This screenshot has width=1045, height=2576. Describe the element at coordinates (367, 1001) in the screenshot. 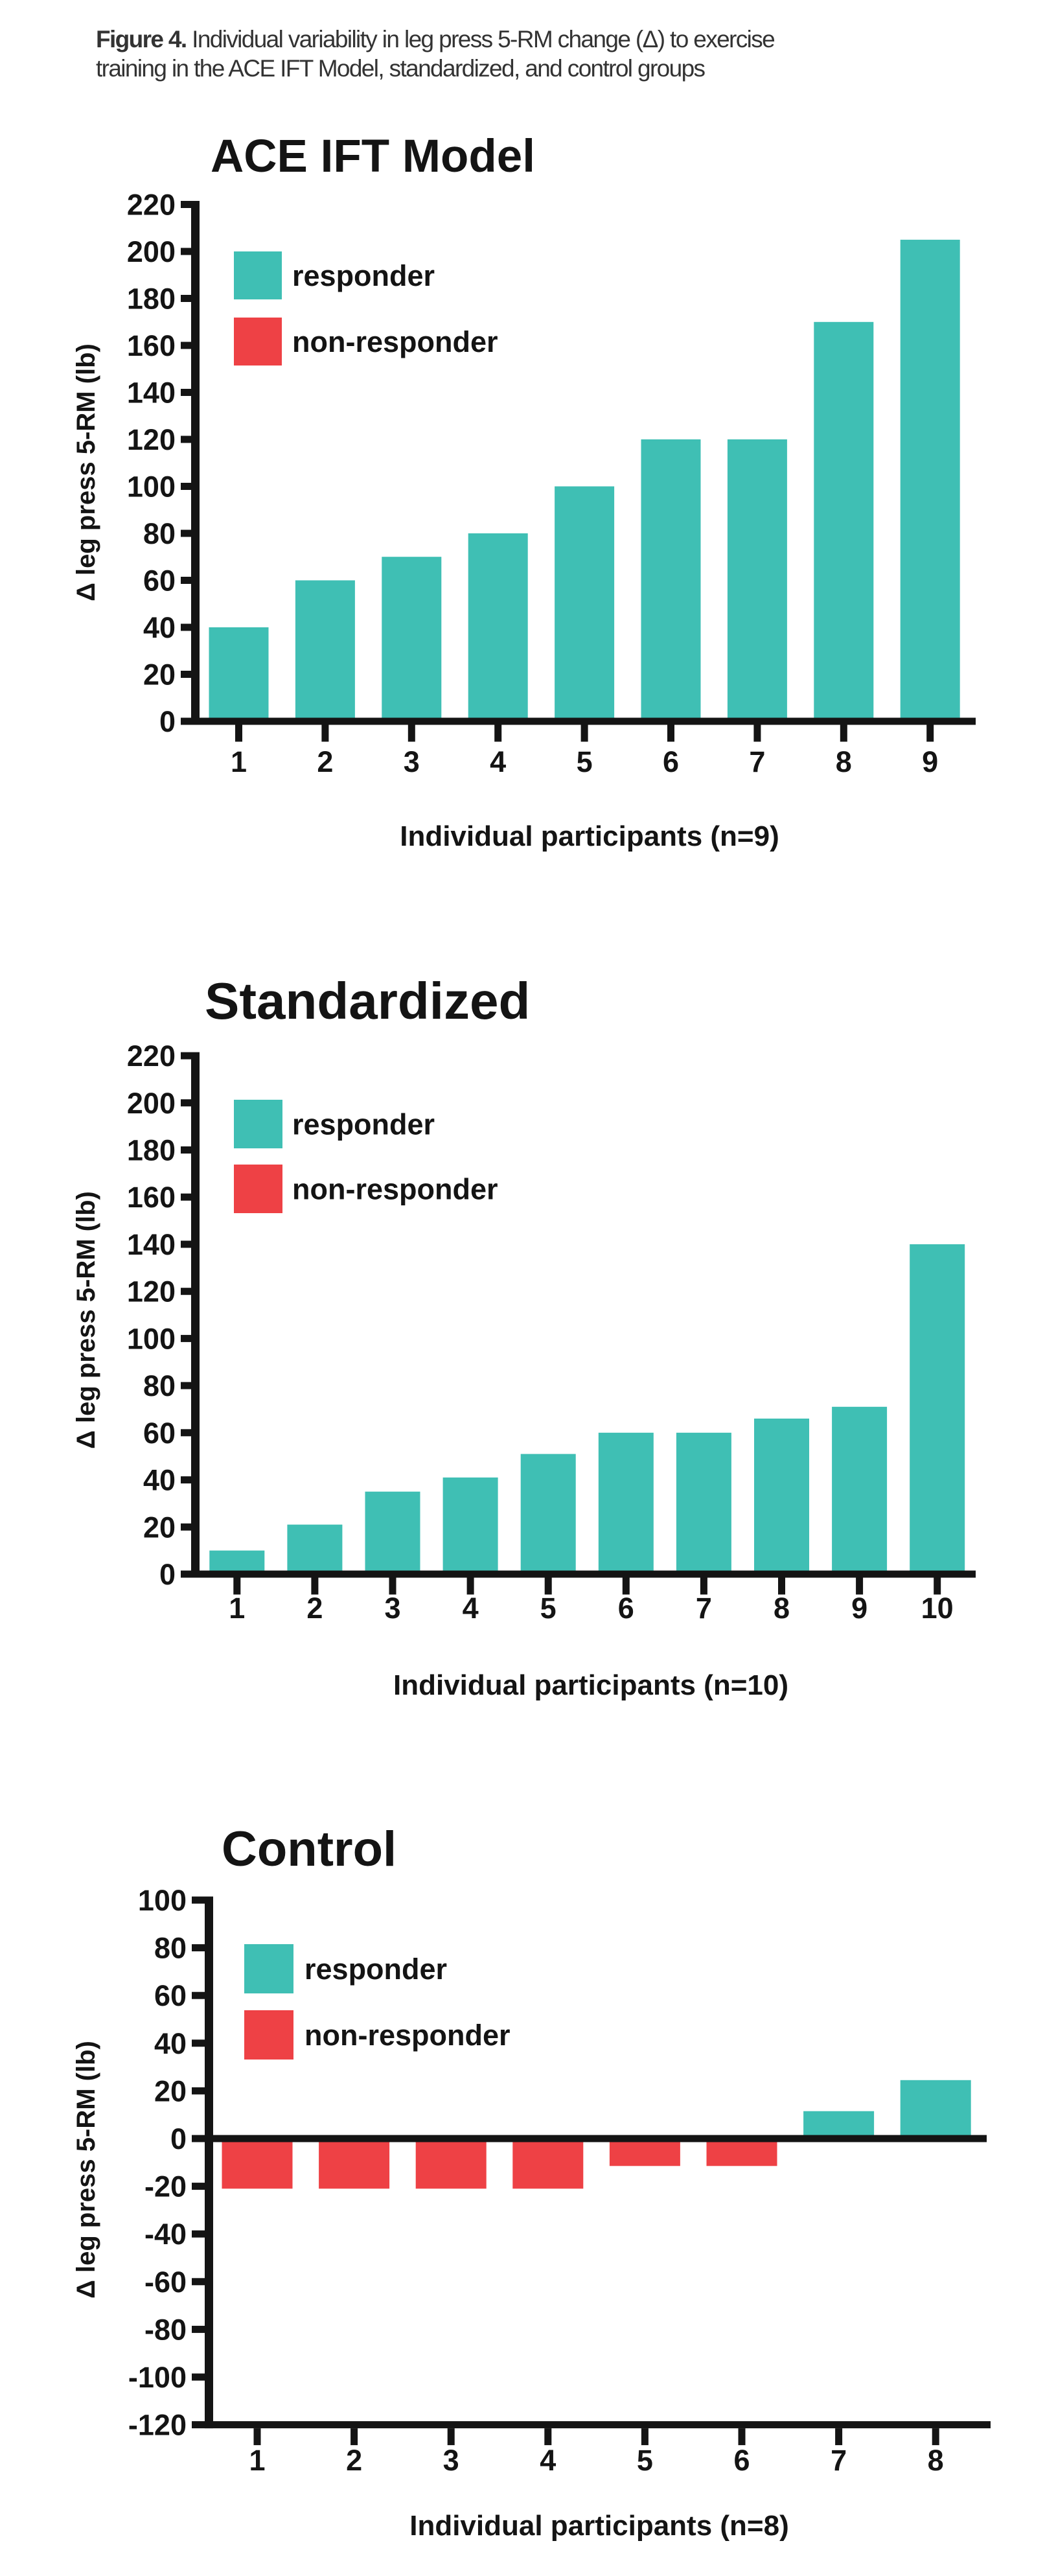

I see `svg-text: Standardized` at that location.